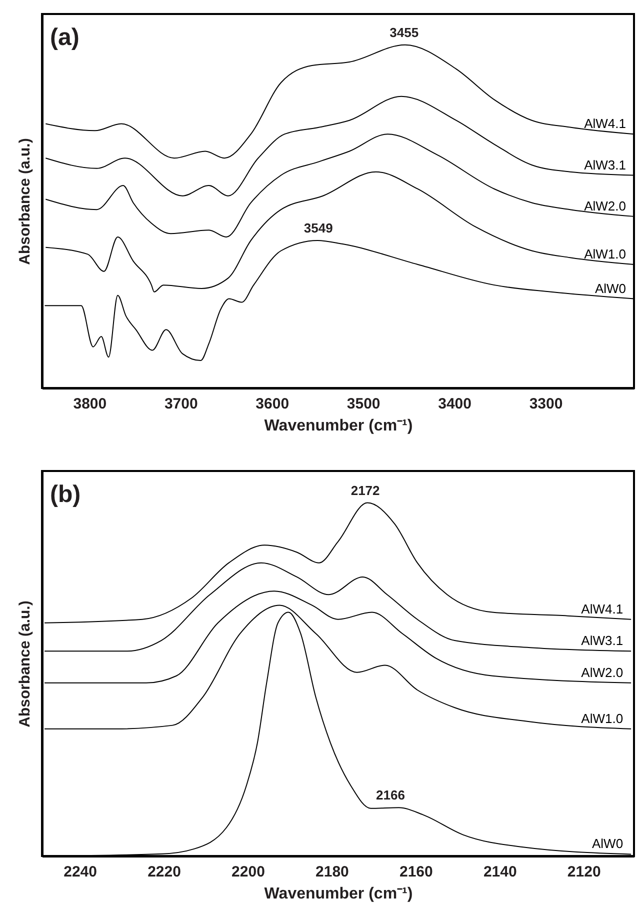  I want to click on annotation: 3549, so click(318, 228).